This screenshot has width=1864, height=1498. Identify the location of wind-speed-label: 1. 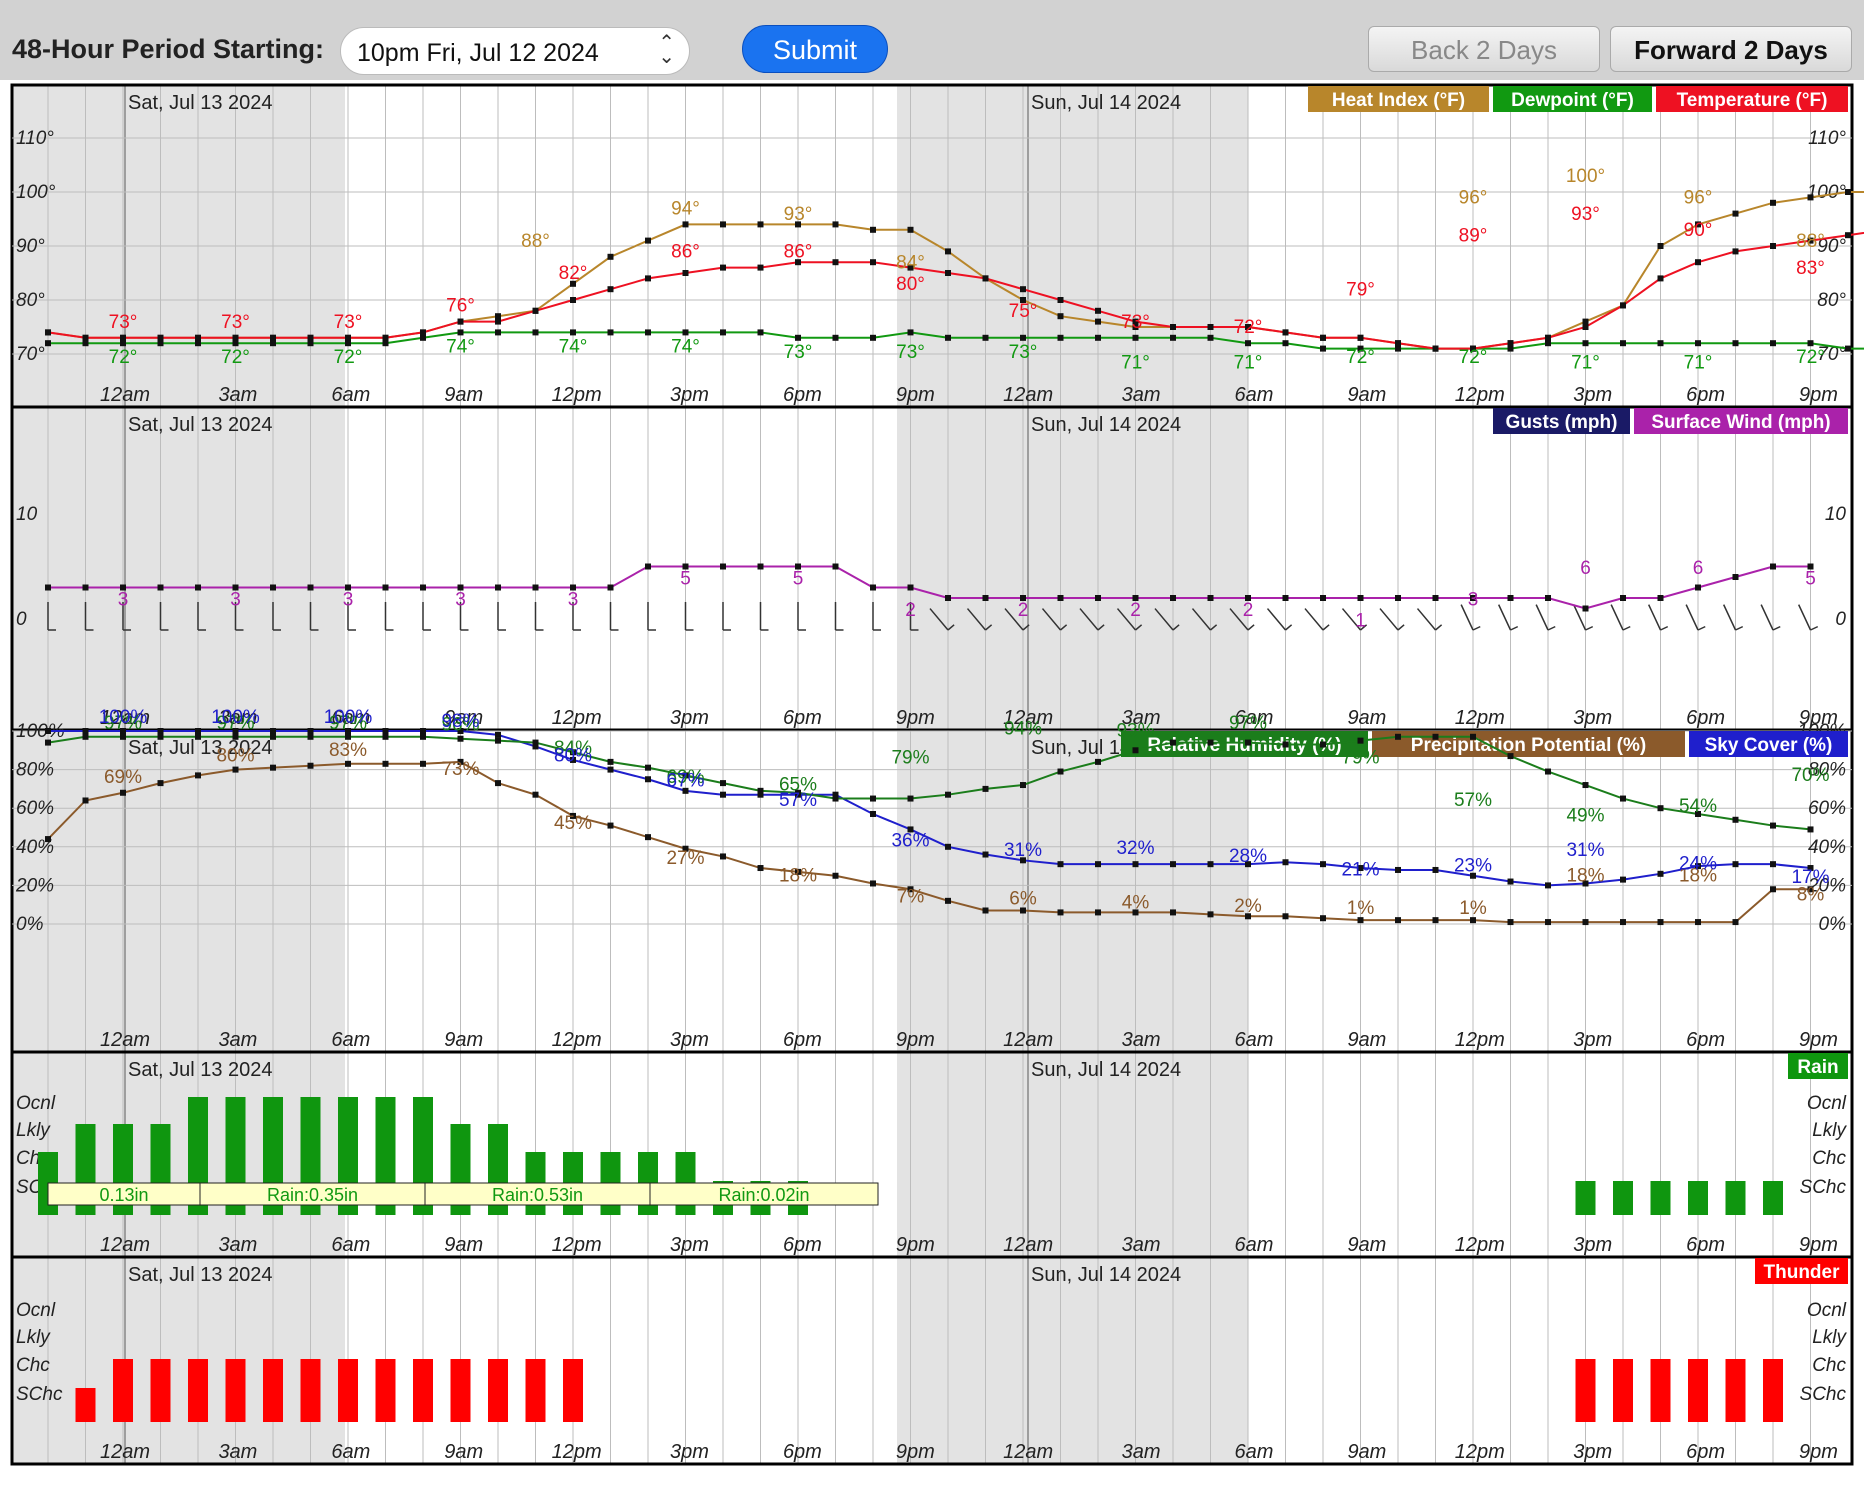
(1360, 621).